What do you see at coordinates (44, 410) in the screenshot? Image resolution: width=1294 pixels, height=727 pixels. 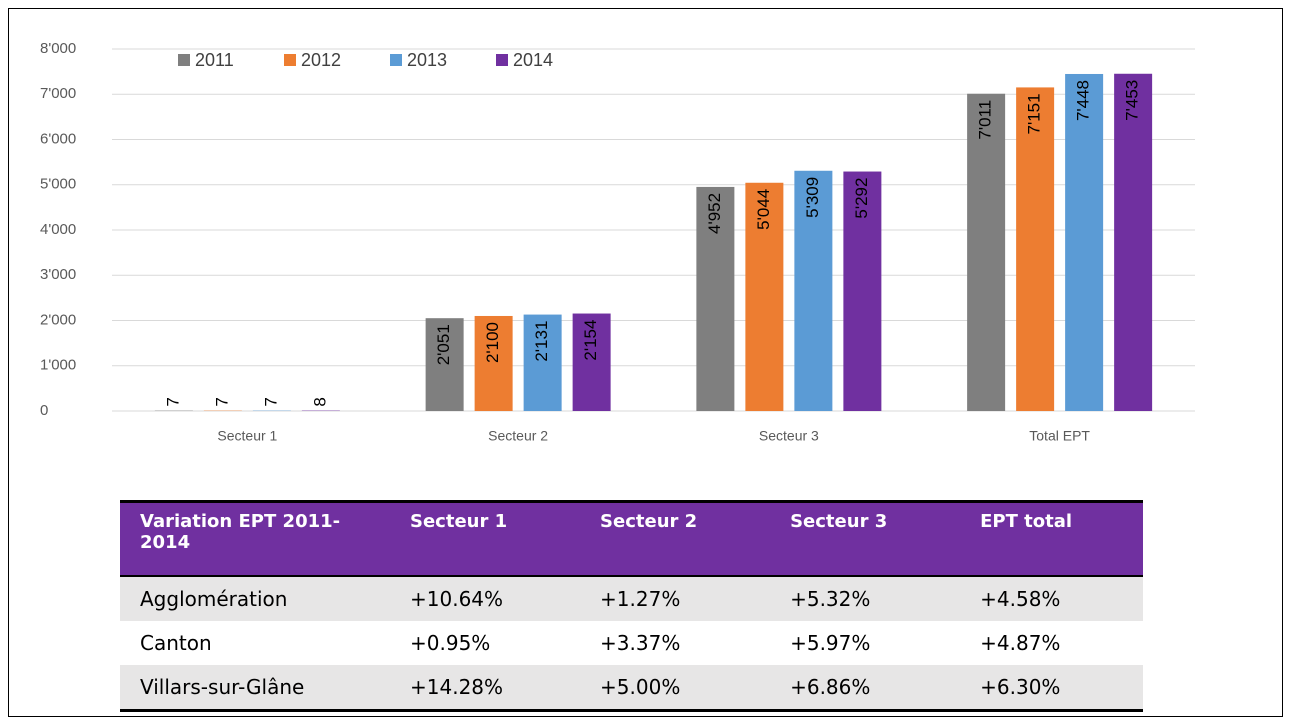 I see `y-tick-label: 0` at bounding box center [44, 410].